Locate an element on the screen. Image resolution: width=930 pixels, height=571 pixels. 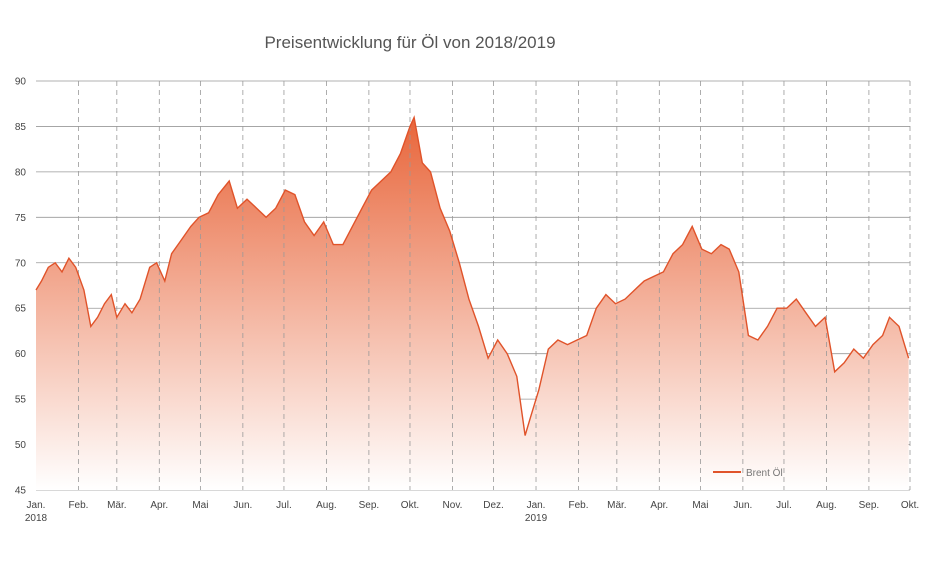
y-tick-label: 55 is located at coordinates (21, 400).